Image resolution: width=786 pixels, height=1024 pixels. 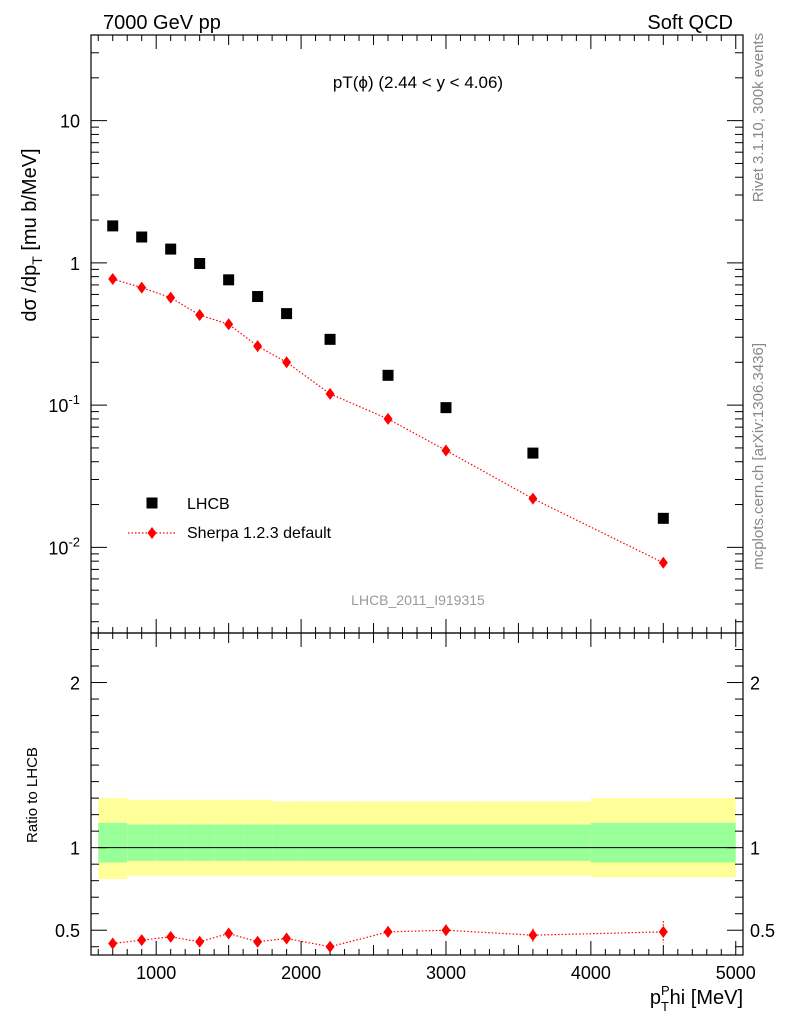 I want to click on y-tick-label: 10, so click(x=70, y=122).